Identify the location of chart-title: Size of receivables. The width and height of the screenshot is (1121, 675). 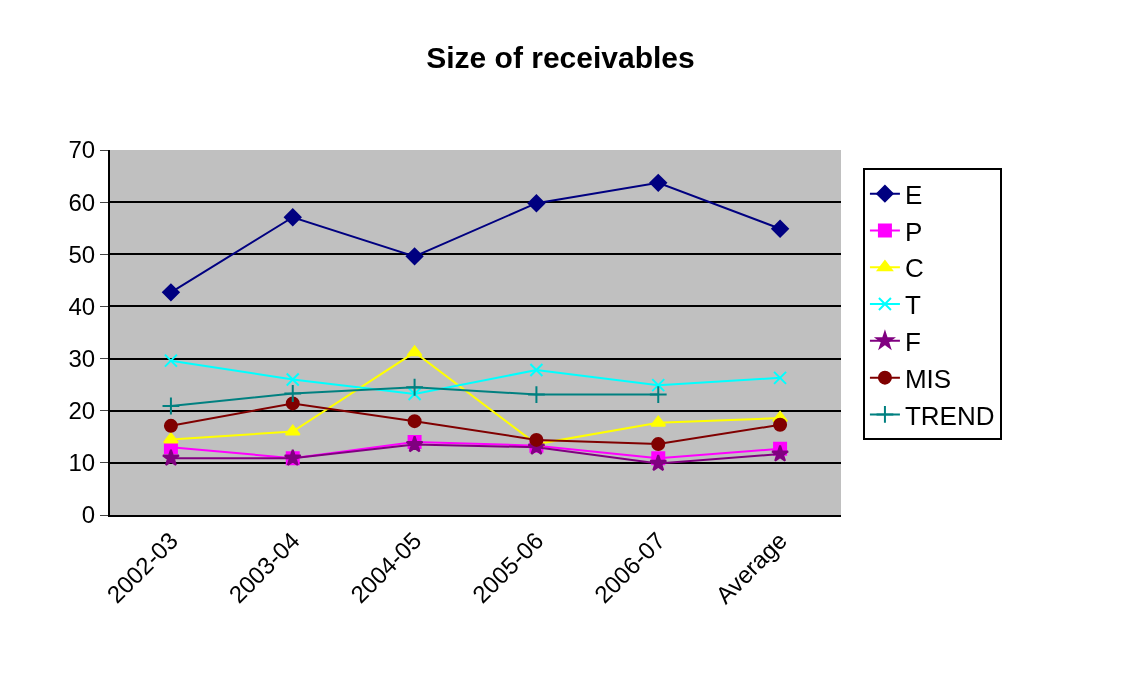
(560, 58).